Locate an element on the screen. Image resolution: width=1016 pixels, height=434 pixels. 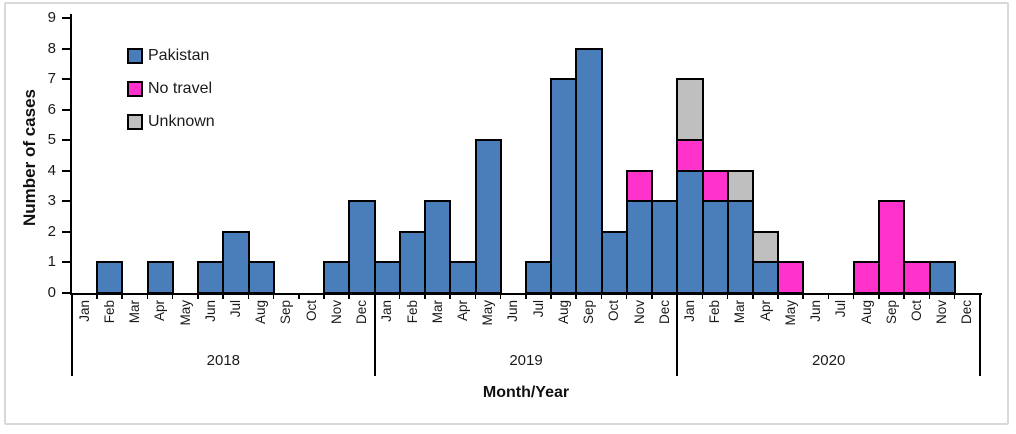
y-axis-line is located at coordinates (71, 154).